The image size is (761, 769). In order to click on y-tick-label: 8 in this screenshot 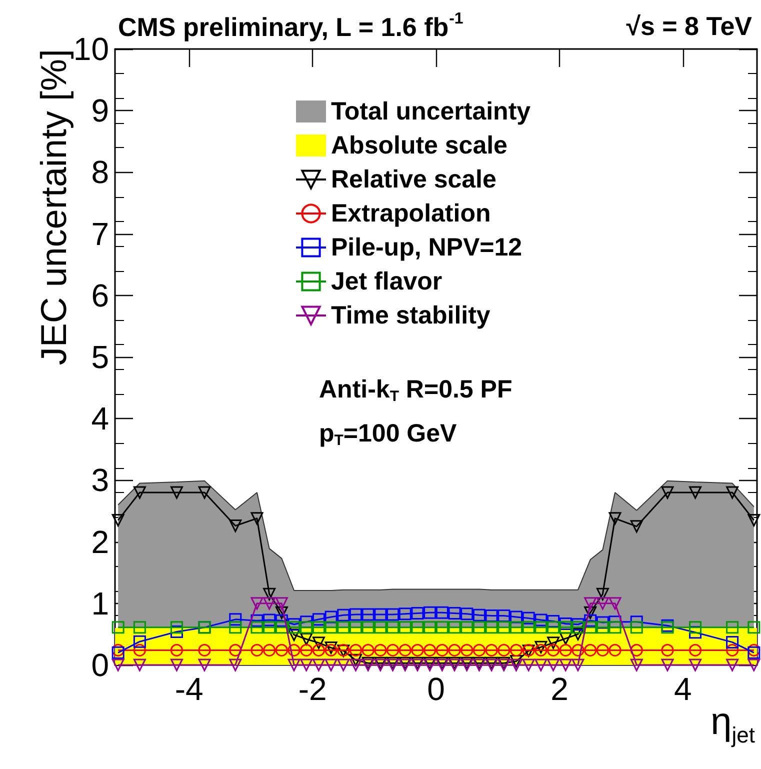, I will do `click(100, 172)`.